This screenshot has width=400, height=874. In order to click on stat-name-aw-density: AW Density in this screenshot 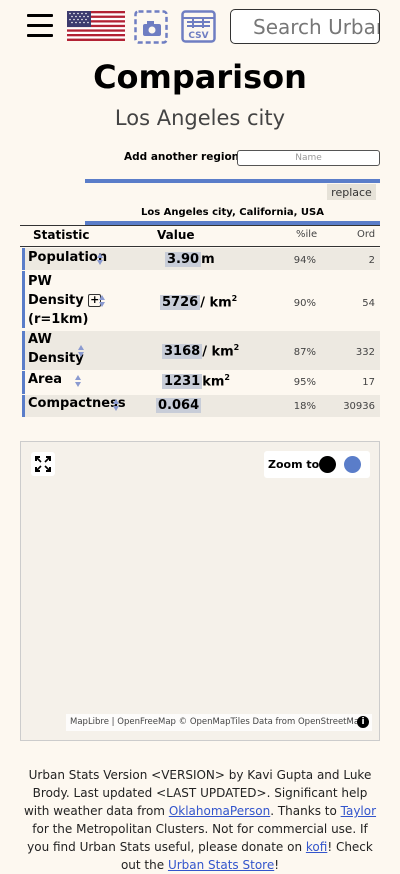, I will do `click(56, 349)`.